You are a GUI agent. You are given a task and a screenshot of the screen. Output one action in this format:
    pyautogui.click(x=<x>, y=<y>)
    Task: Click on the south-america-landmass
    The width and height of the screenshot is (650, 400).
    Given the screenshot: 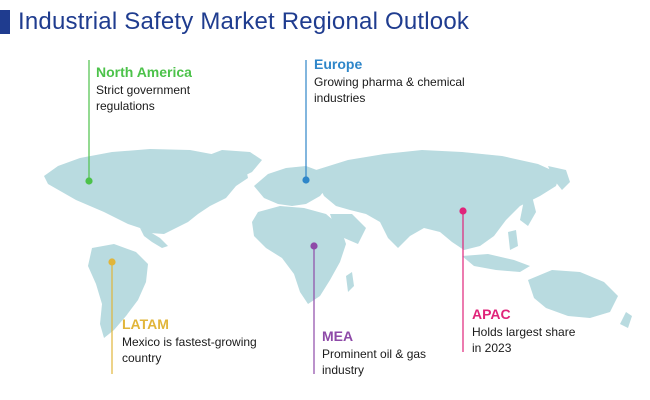 What is the action you would take?
    pyautogui.click(x=118, y=291)
    